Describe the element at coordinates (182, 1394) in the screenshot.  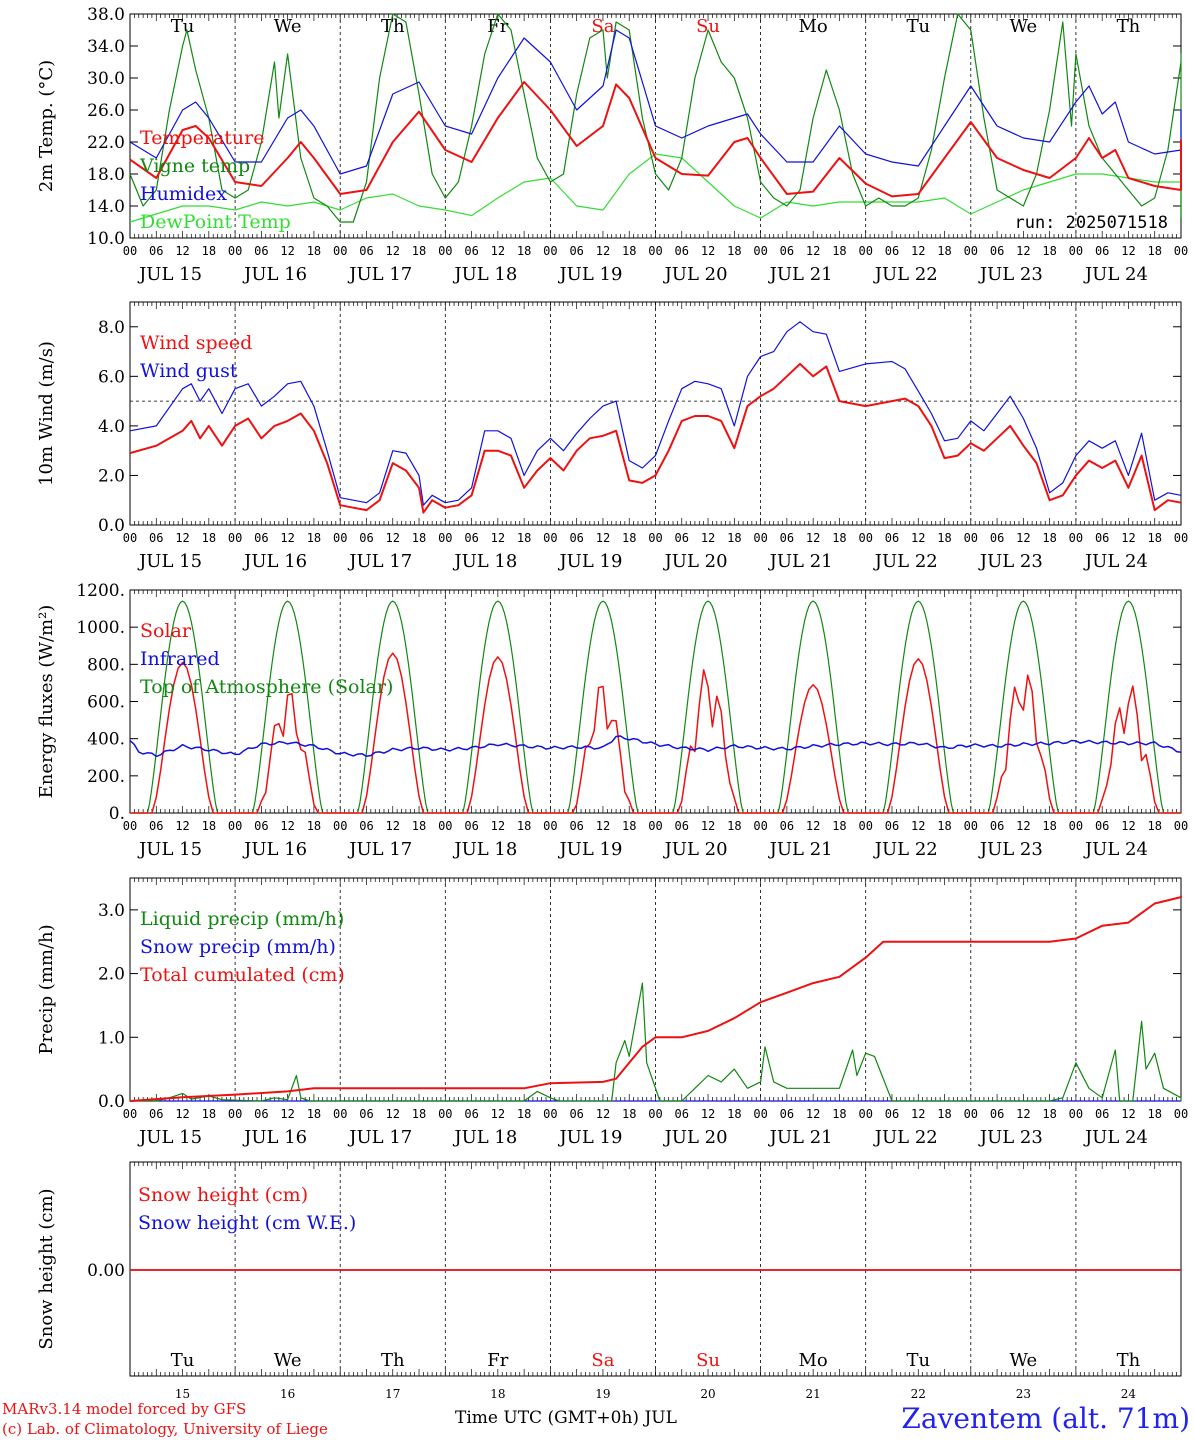
I see `day-number-label: 15` at that location.